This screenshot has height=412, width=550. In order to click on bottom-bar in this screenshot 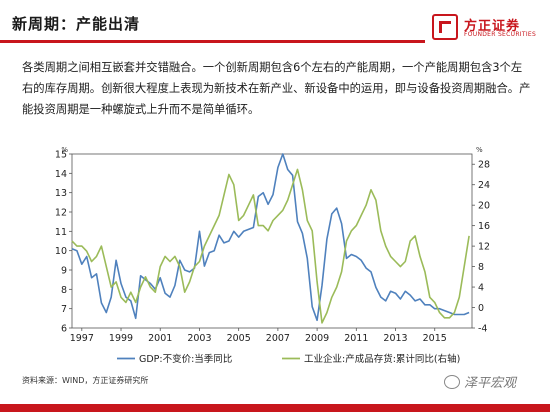, I will do `click(275, 408)`.